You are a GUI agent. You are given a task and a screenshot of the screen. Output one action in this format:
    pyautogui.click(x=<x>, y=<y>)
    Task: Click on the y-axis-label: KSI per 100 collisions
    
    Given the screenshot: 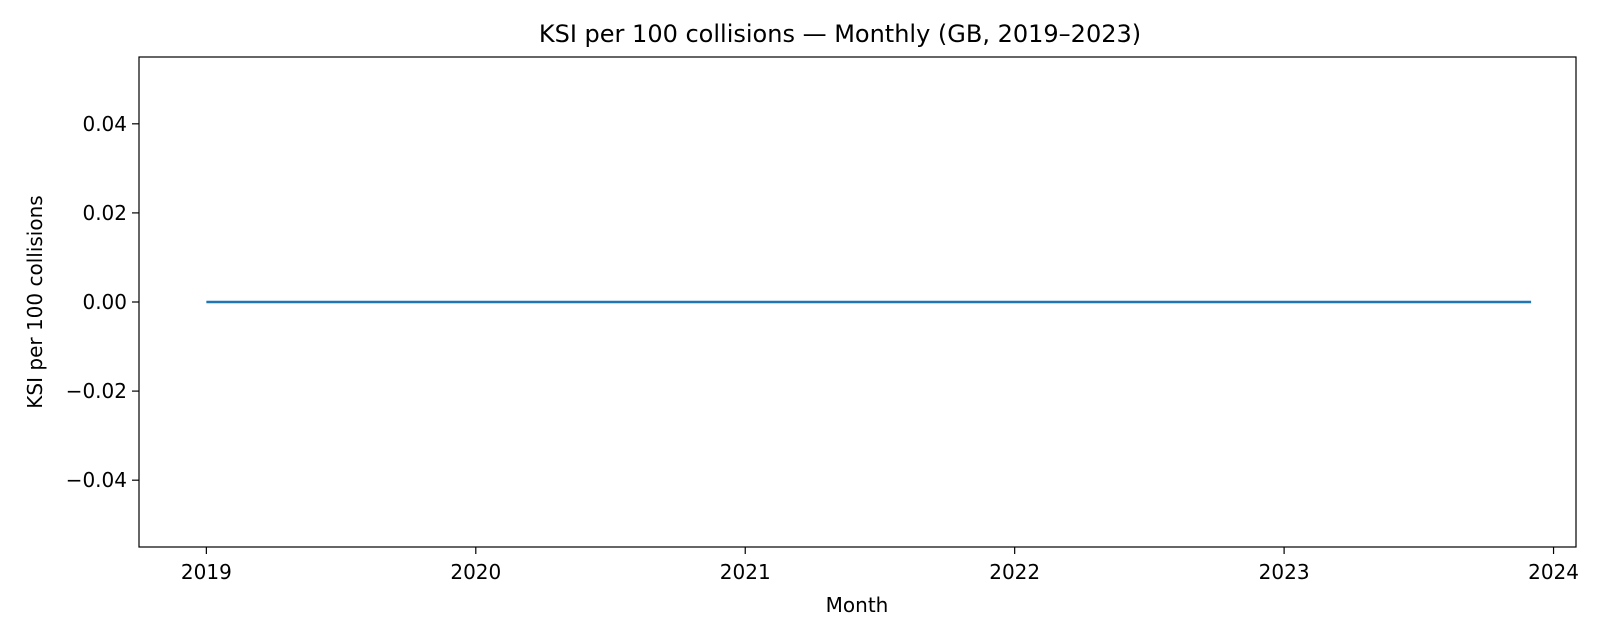 What is the action you would take?
    pyautogui.click(x=35, y=301)
    